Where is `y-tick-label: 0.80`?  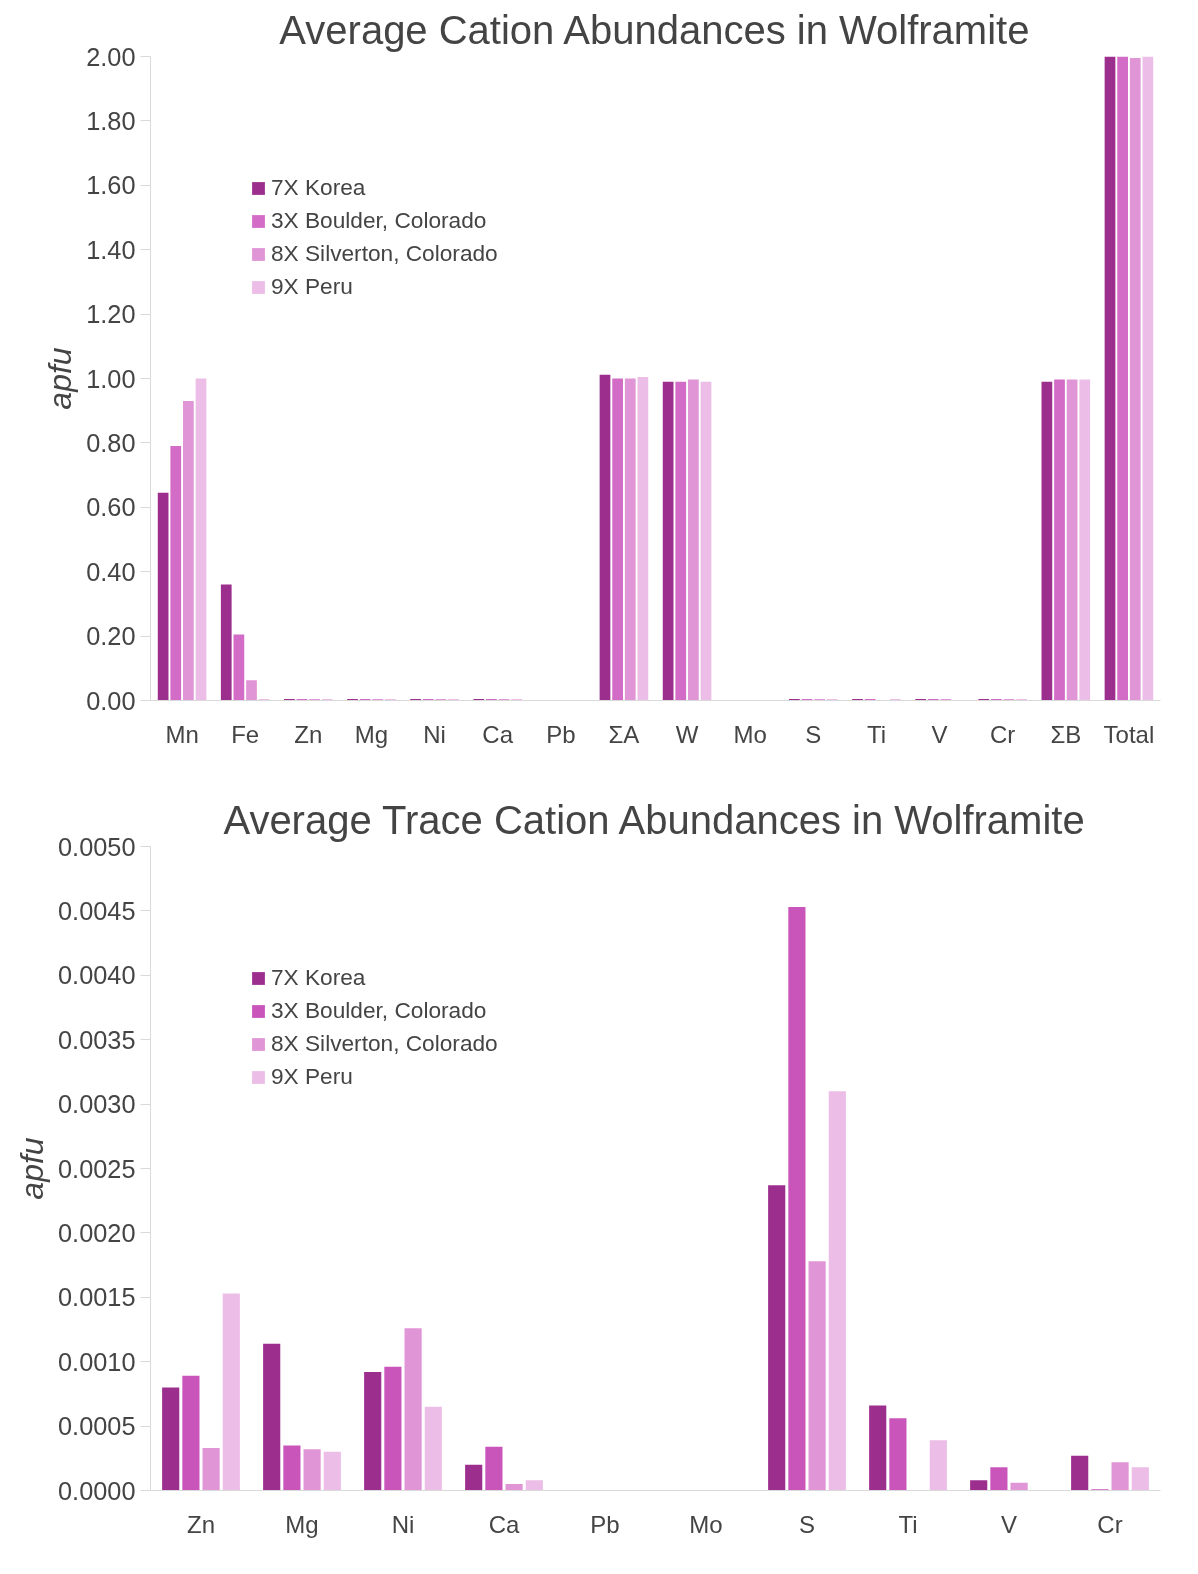 y-tick-label: 0.80 is located at coordinates (111, 442).